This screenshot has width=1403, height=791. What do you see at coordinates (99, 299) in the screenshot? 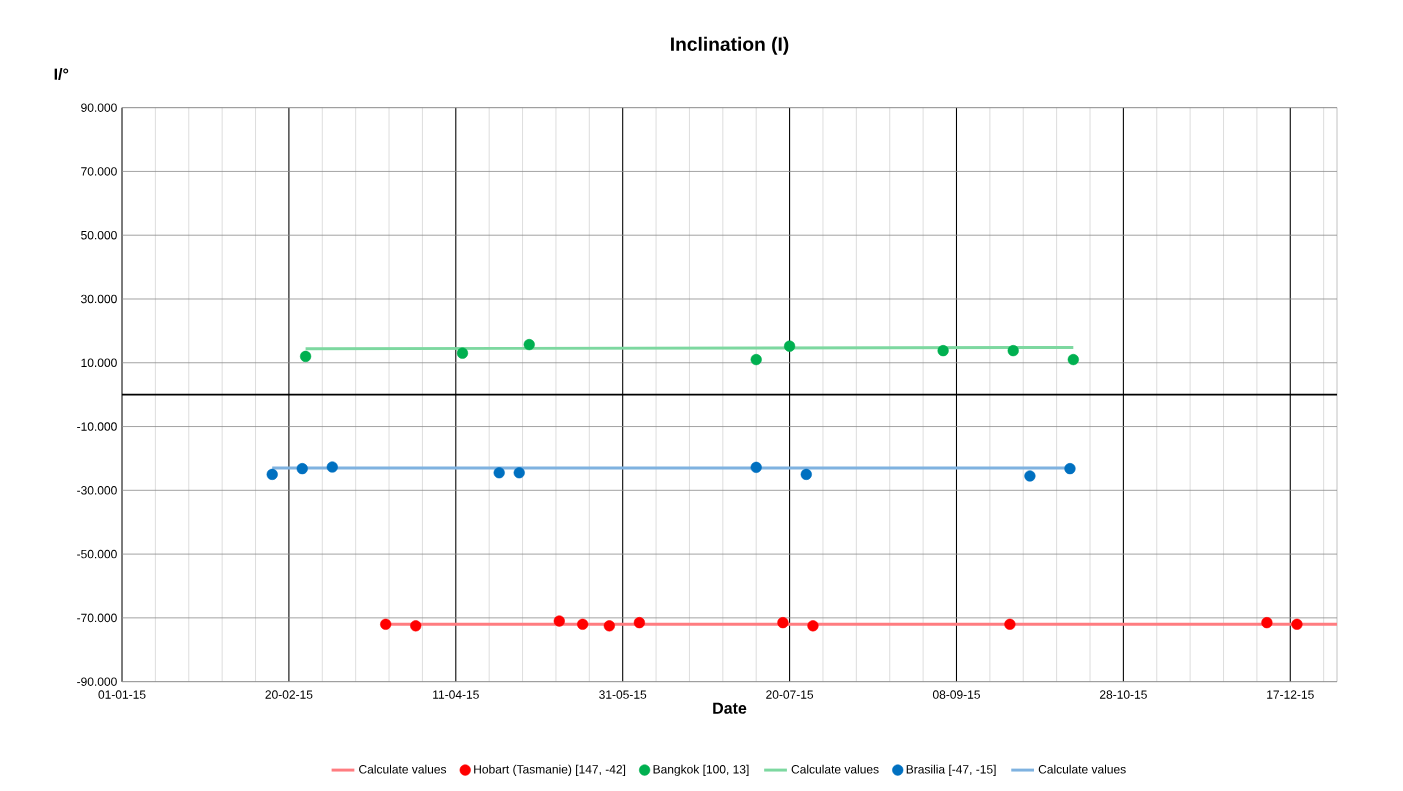
I see `y-tick-label: 30.000` at bounding box center [99, 299].